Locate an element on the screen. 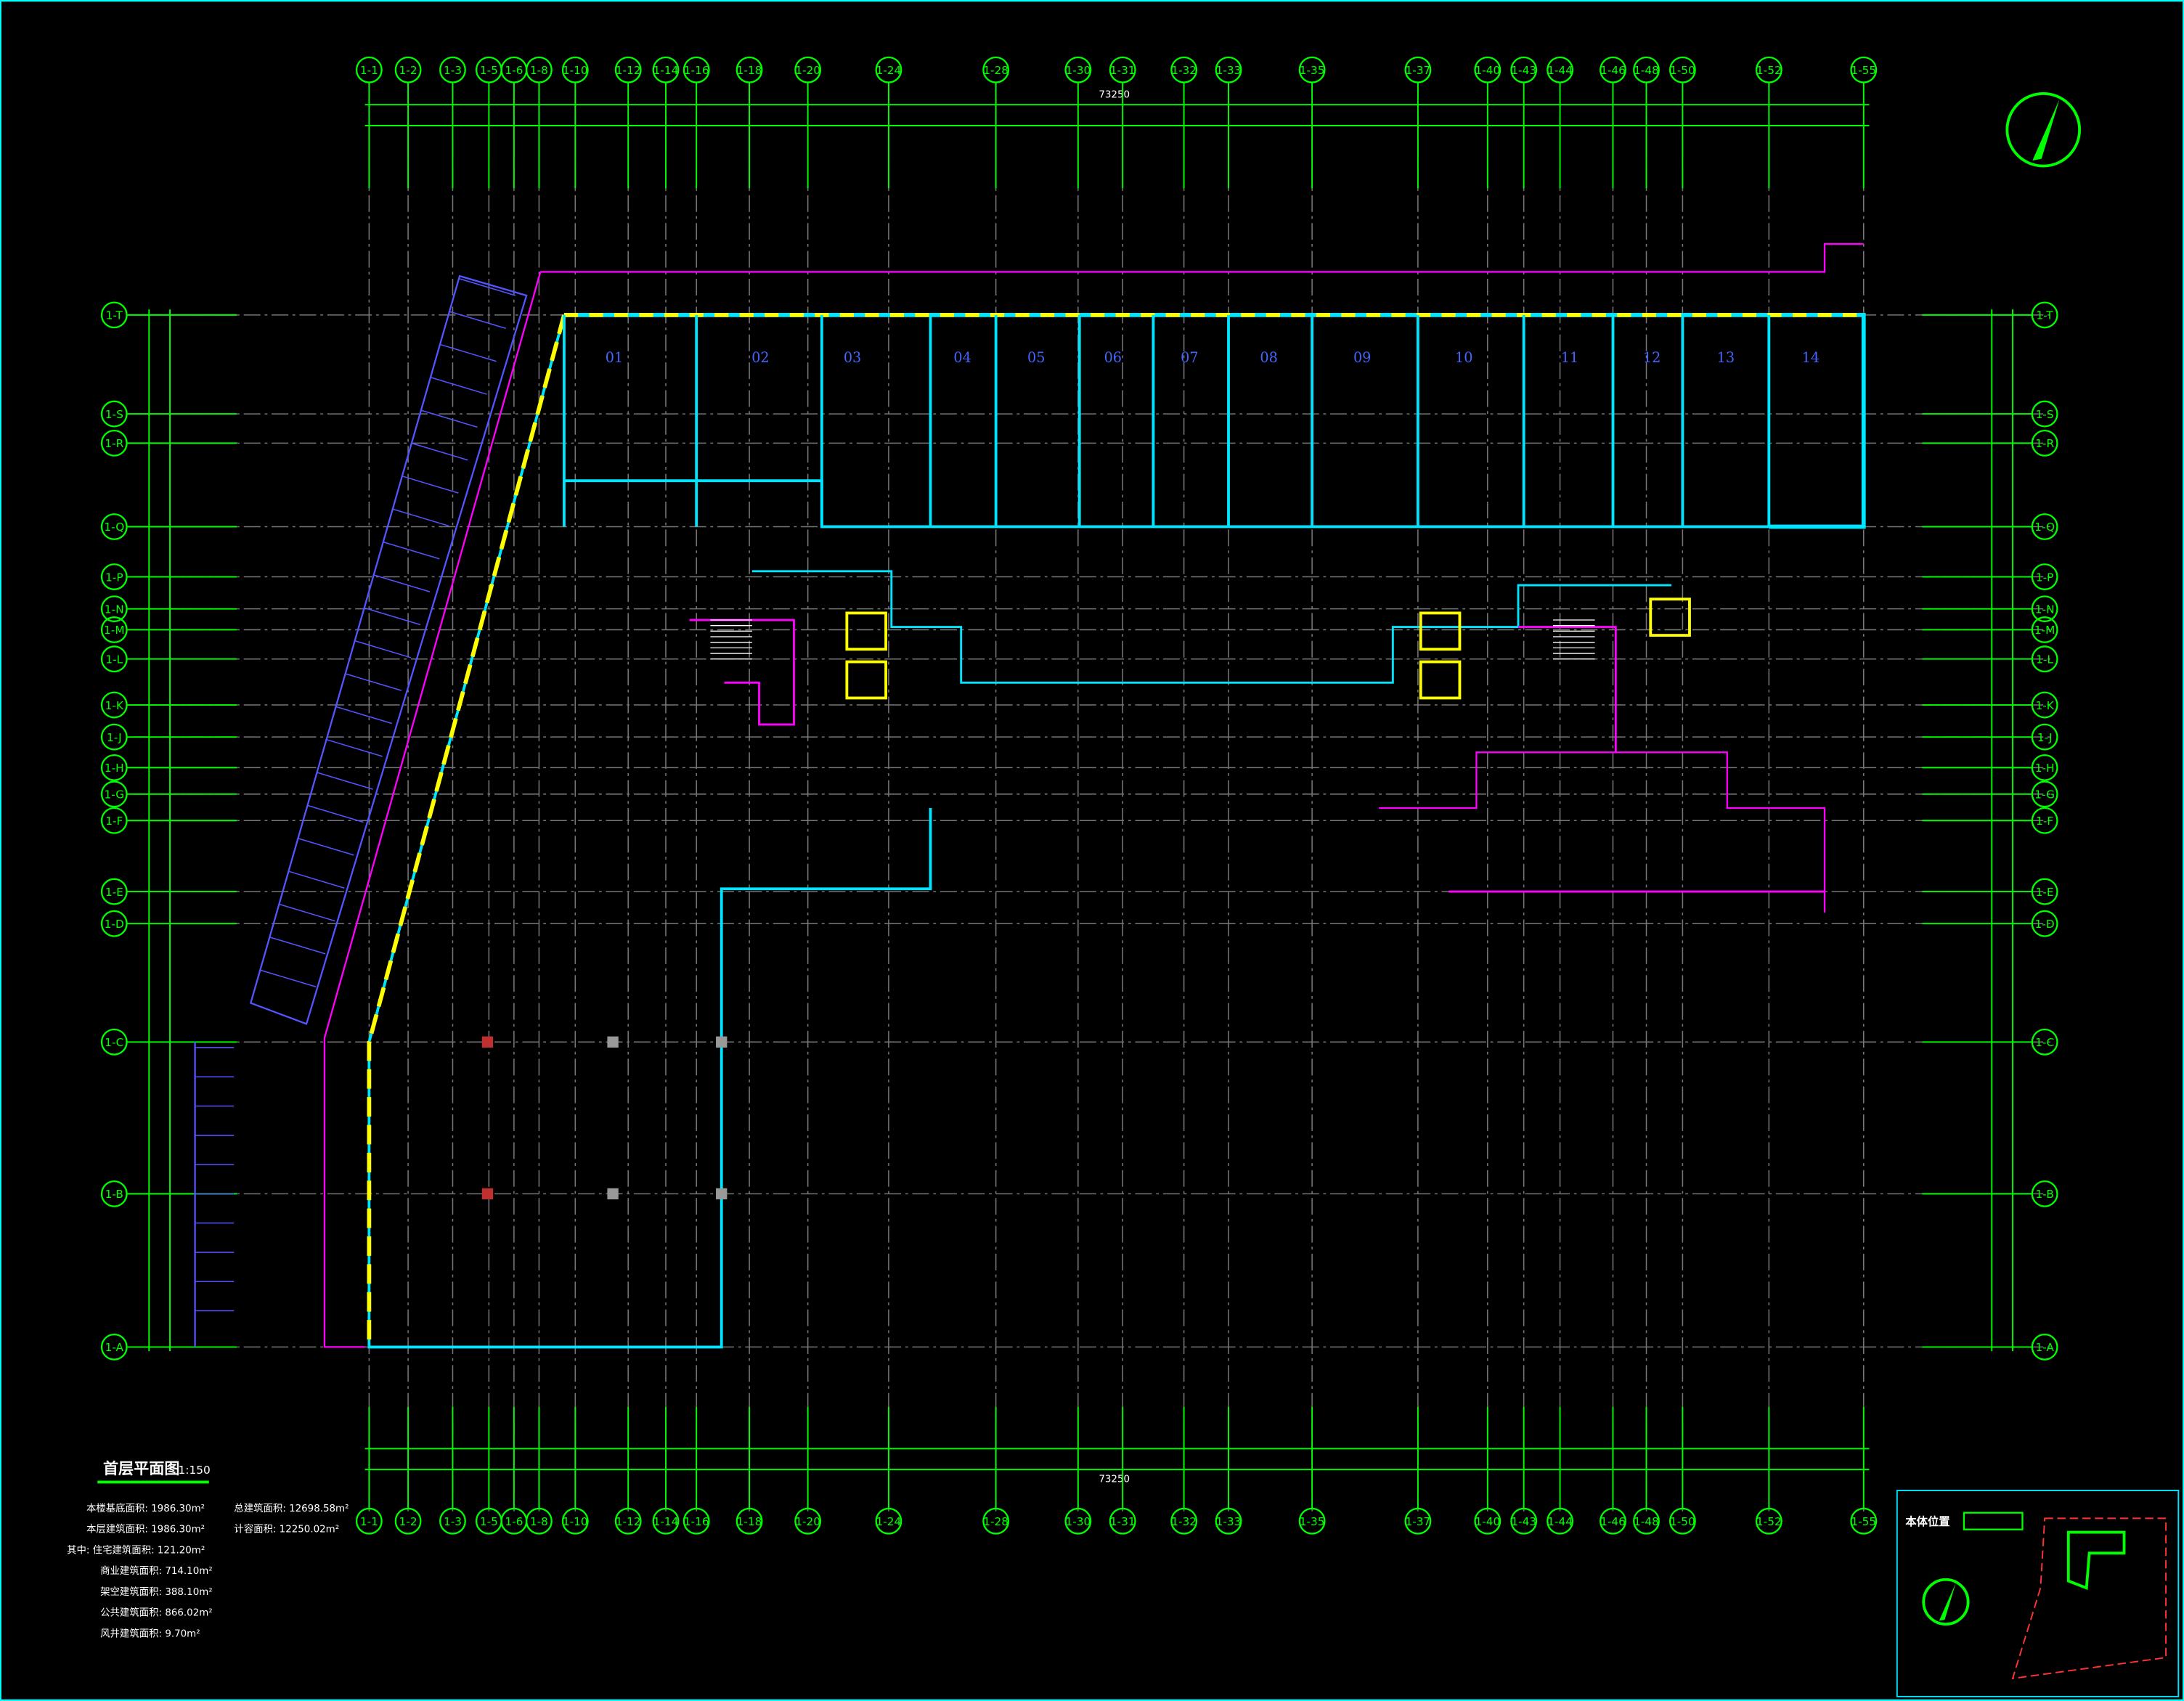 The image size is (2184, 1701). axis-label: 1-A is located at coordinates (2044, 1347).